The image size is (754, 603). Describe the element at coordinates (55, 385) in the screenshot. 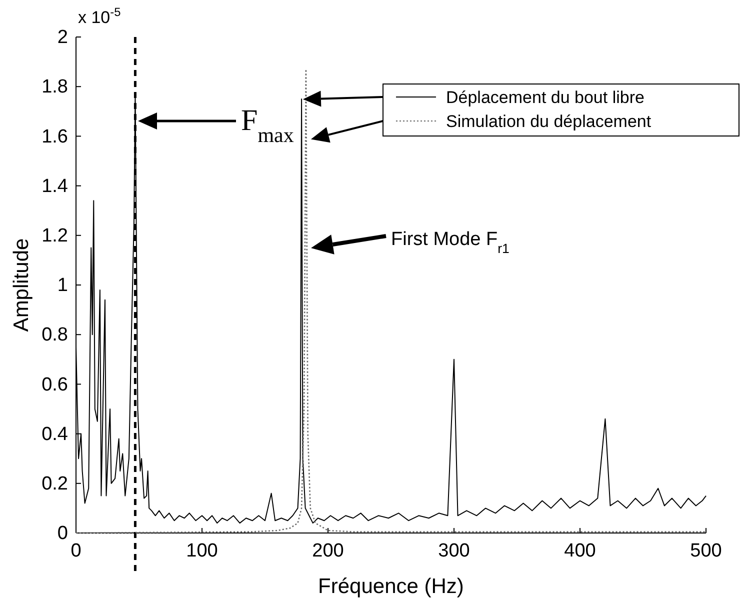

I see `y-tick-label: 0.6` at that location.